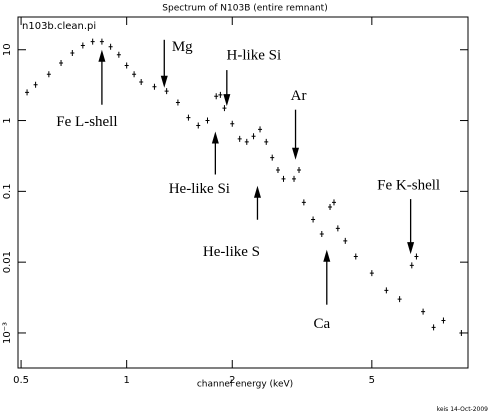 This screenshot has width=490, height=415. Describe the element at coordinates (254, 56) in the screenshot. I see `annotation: H-like Si` at that location.